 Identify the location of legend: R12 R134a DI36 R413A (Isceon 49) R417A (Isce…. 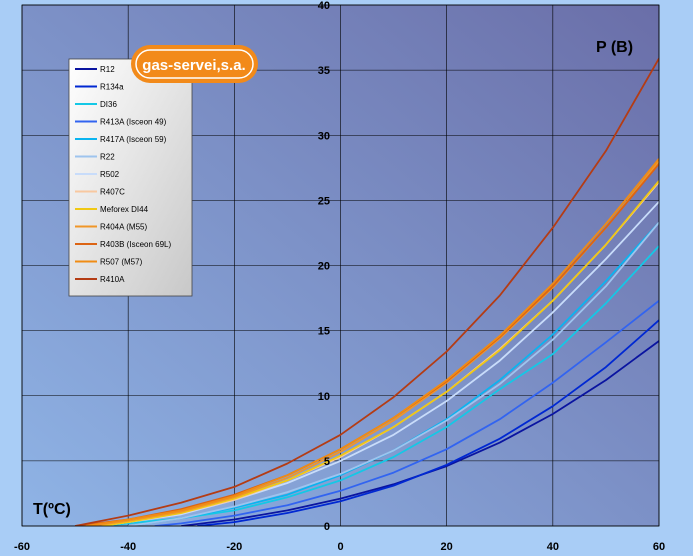
(130, 177).